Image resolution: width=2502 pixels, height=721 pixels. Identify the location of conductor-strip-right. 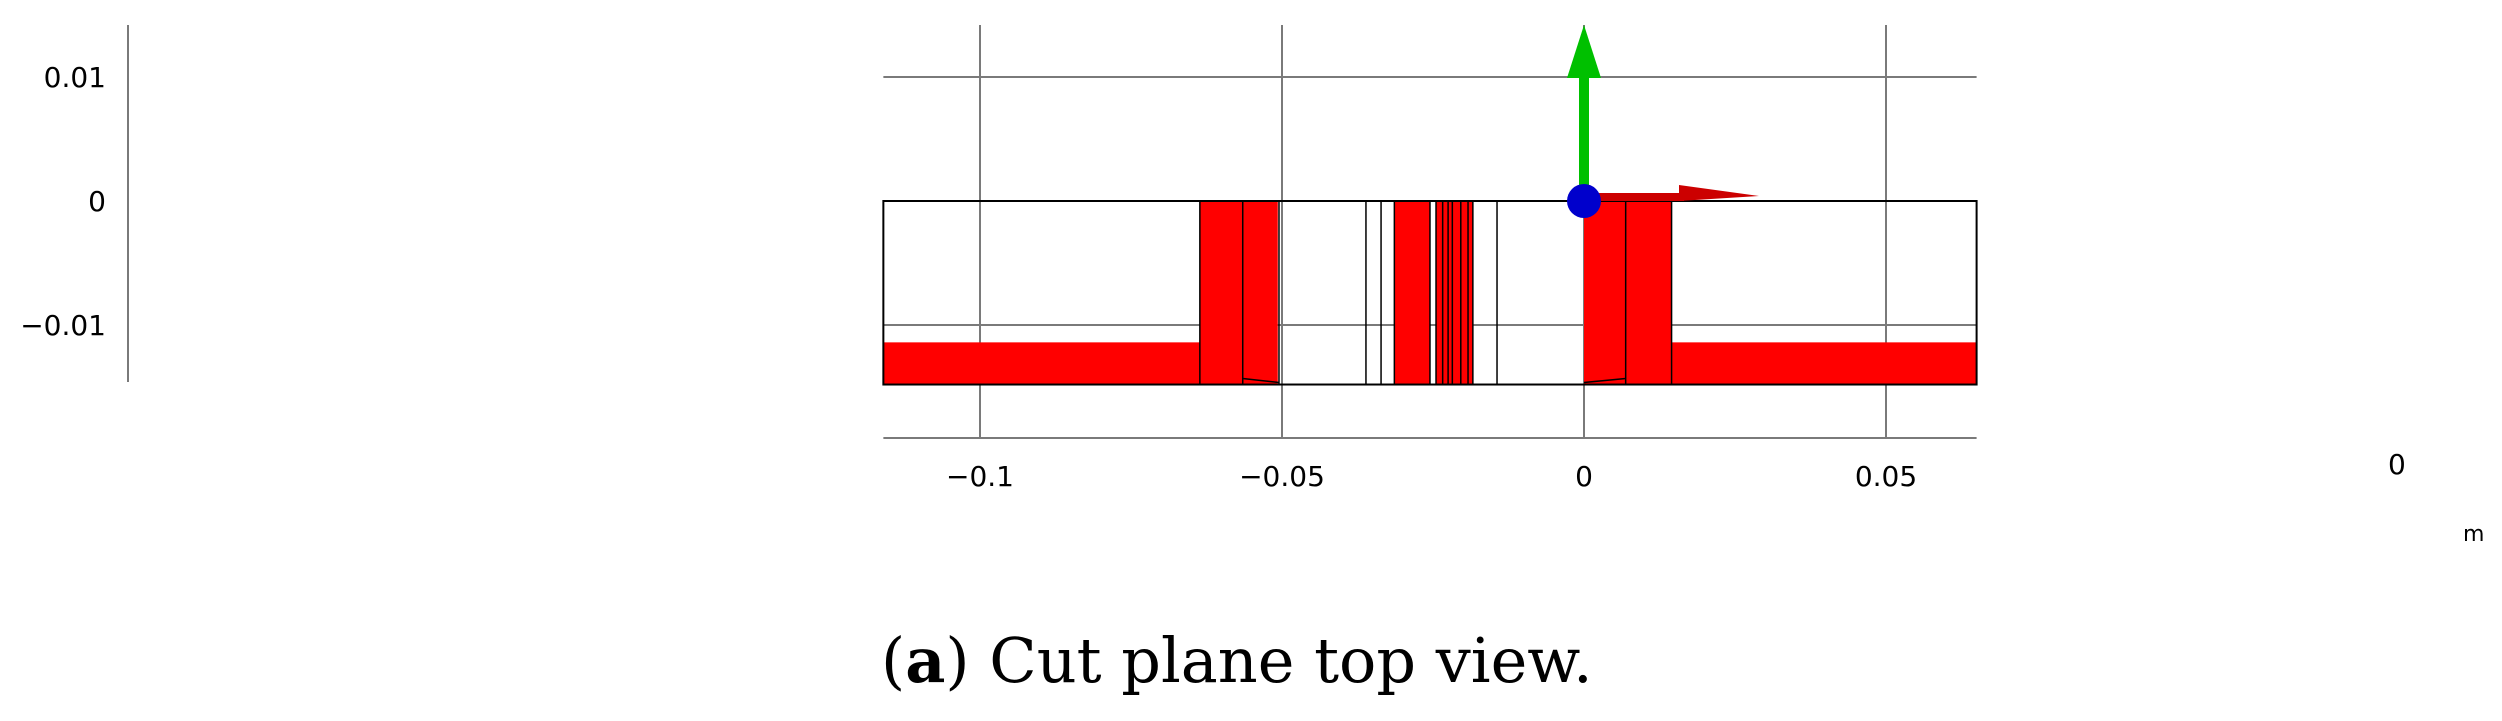
(1824, 363).